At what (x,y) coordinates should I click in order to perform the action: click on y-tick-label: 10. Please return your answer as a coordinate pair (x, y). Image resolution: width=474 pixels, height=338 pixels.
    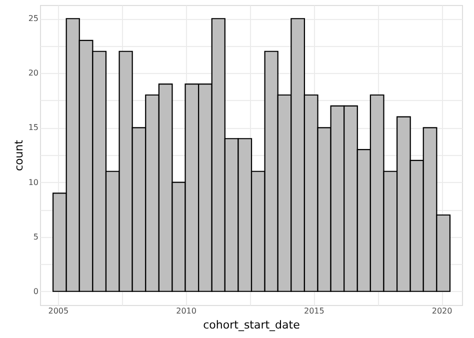
    Looking at the image, I should click on (33, 182).